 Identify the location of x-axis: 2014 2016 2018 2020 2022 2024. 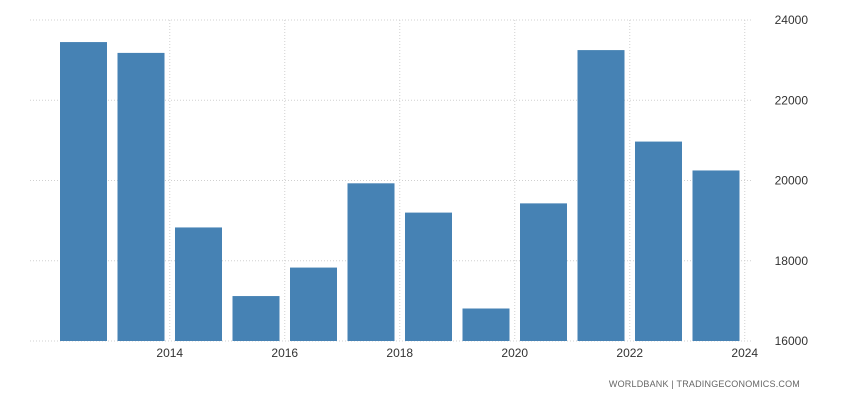
(457, 353).